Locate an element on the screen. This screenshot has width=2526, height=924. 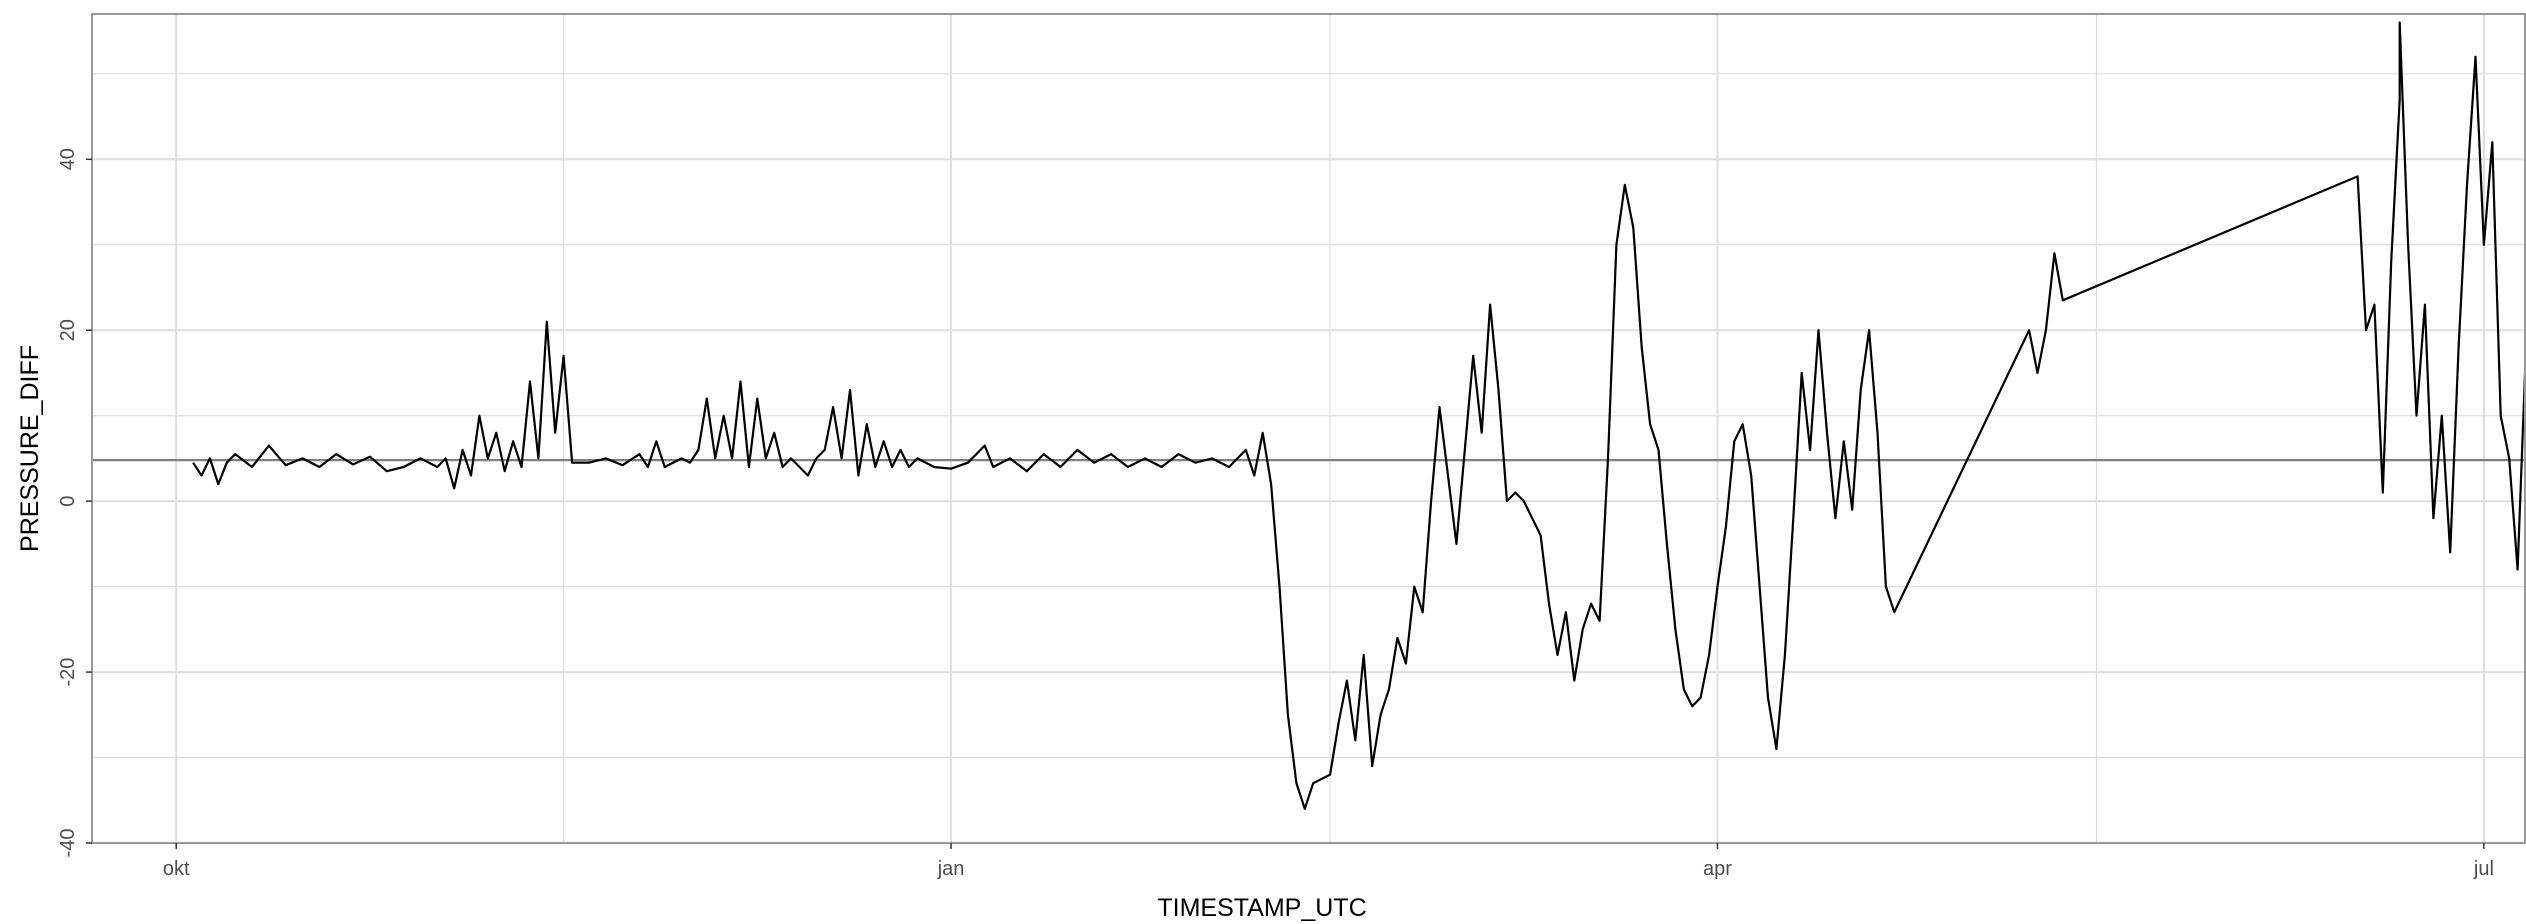
y-axis-ticks: -40 -20 0 20 40 is located at coordinates (74, 502).